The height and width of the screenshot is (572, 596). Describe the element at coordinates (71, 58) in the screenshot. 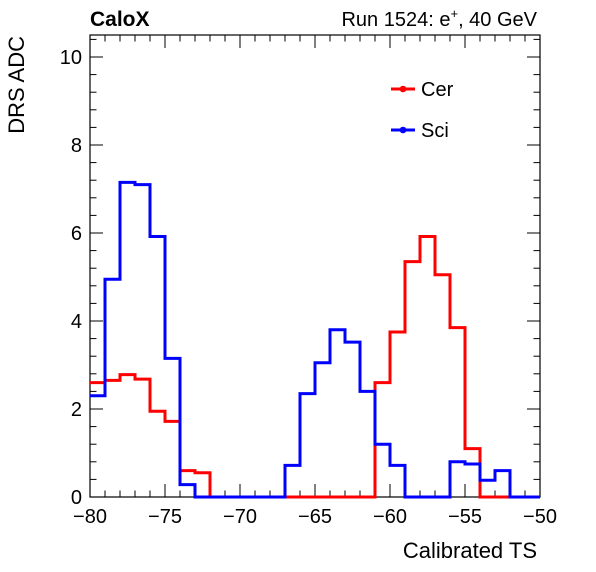

I see `y-tick-label: 10` at that location.